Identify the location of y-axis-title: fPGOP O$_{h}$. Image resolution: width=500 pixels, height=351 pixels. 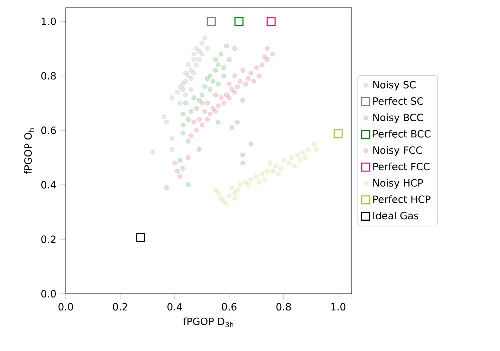
(29, 151).